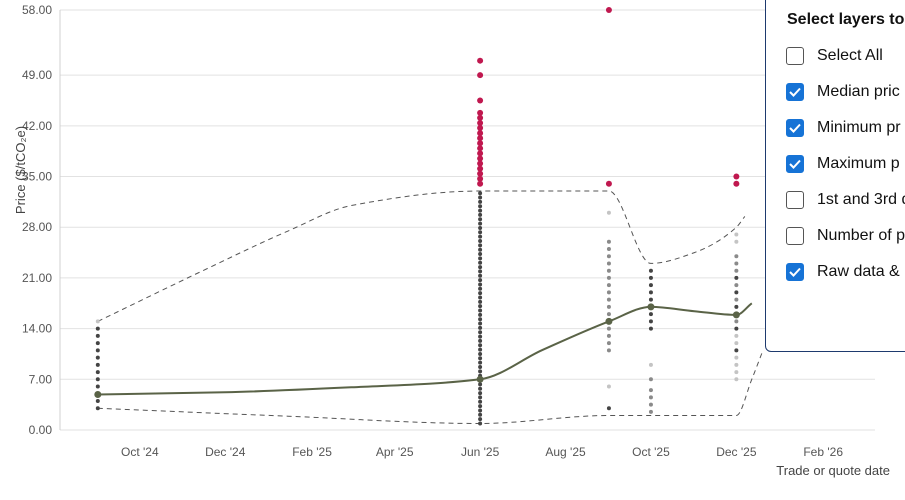 Image resolution: width=905 pixels, height=500 pixels. I want to click on layer-option-1: Median pric, so click(843, 92).